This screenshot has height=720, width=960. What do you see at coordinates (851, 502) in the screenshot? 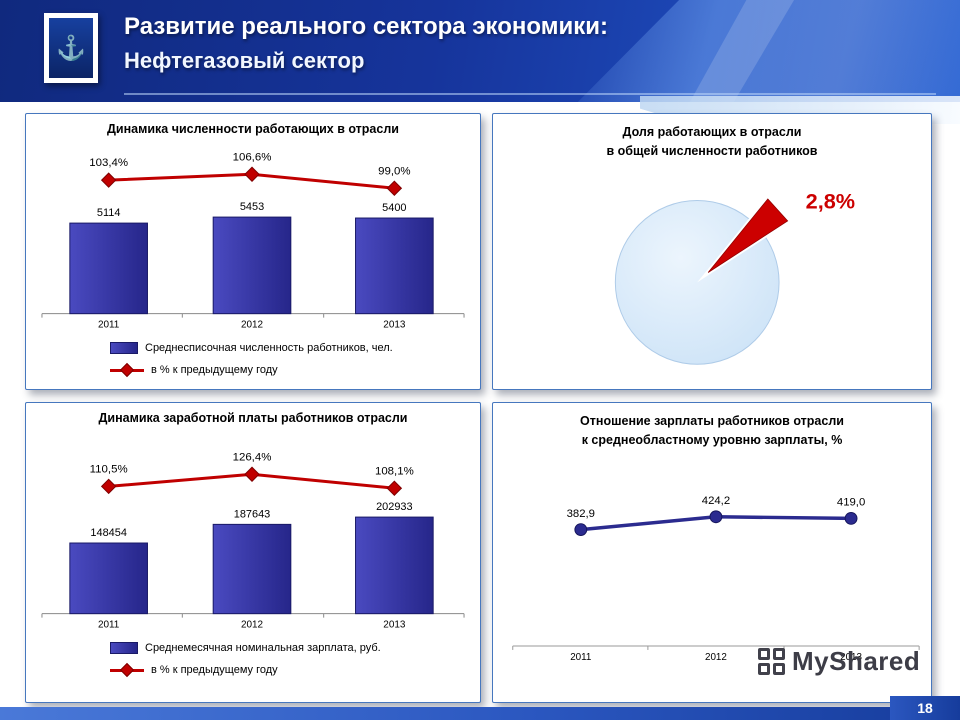
I see `point-value-label: 419,0` at bounding box center [851, 502].